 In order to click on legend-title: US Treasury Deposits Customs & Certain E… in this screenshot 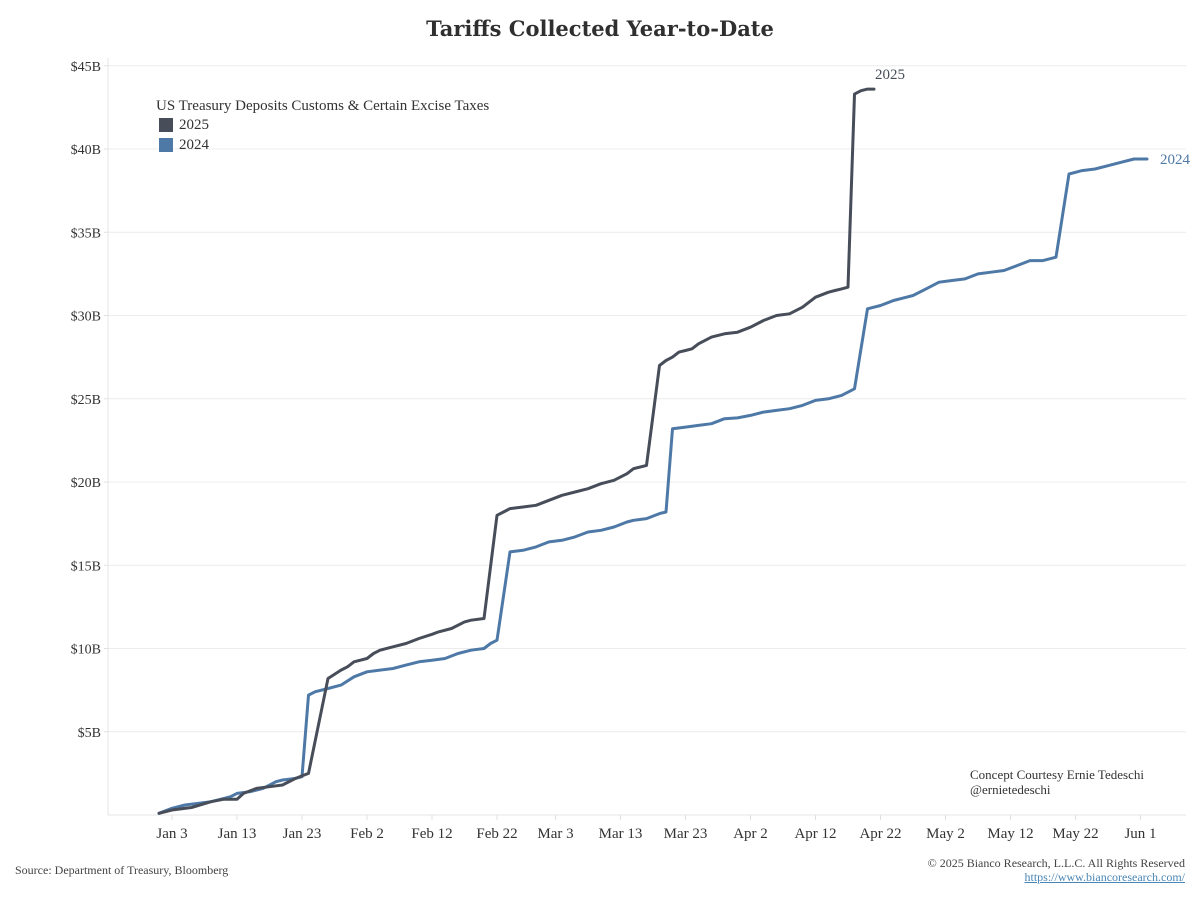, I will do `click(323, 106)`.